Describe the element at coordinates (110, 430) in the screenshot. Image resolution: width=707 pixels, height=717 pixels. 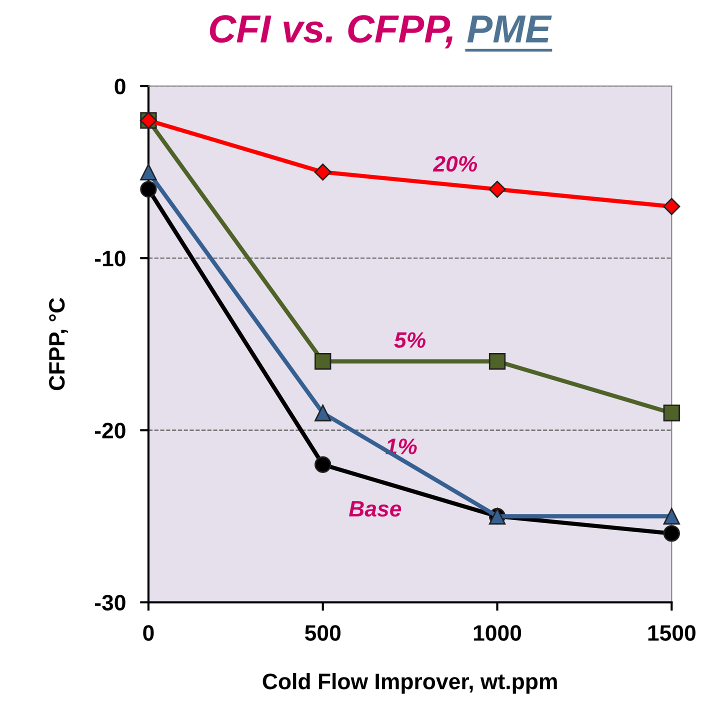
I see `y-tick-label: -20` at that location.